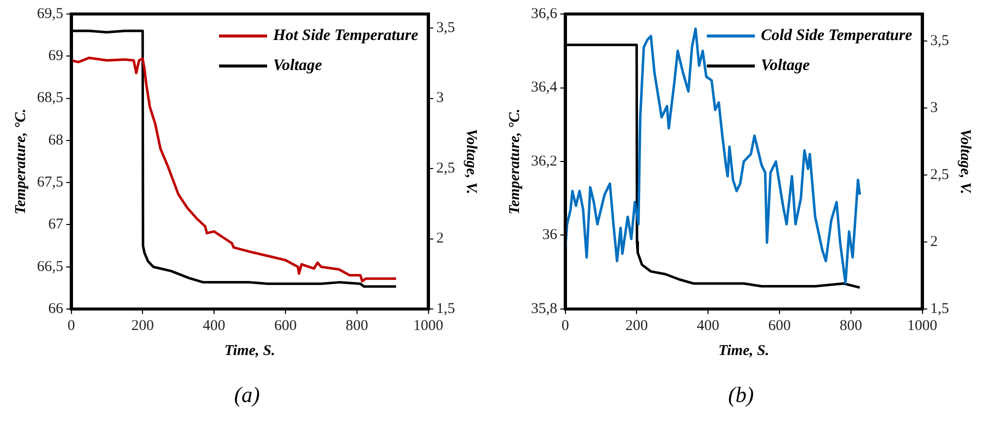  What do you see at coordinates (50, 182) in the screenshot?
I see `y-tick-label: 67,5` at bounding box center [50, 182].